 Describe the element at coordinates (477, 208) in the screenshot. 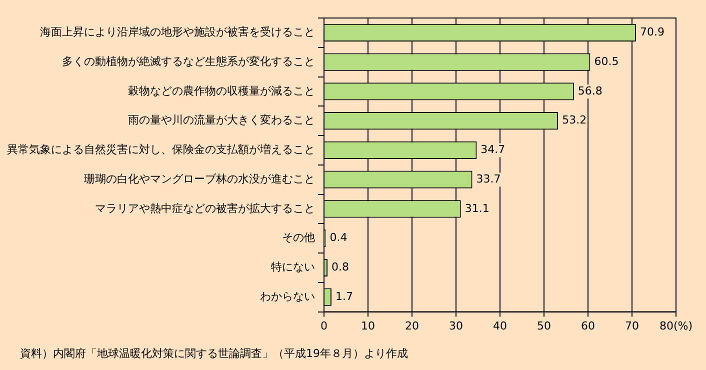

I see `data-label: 31.1` at that location.